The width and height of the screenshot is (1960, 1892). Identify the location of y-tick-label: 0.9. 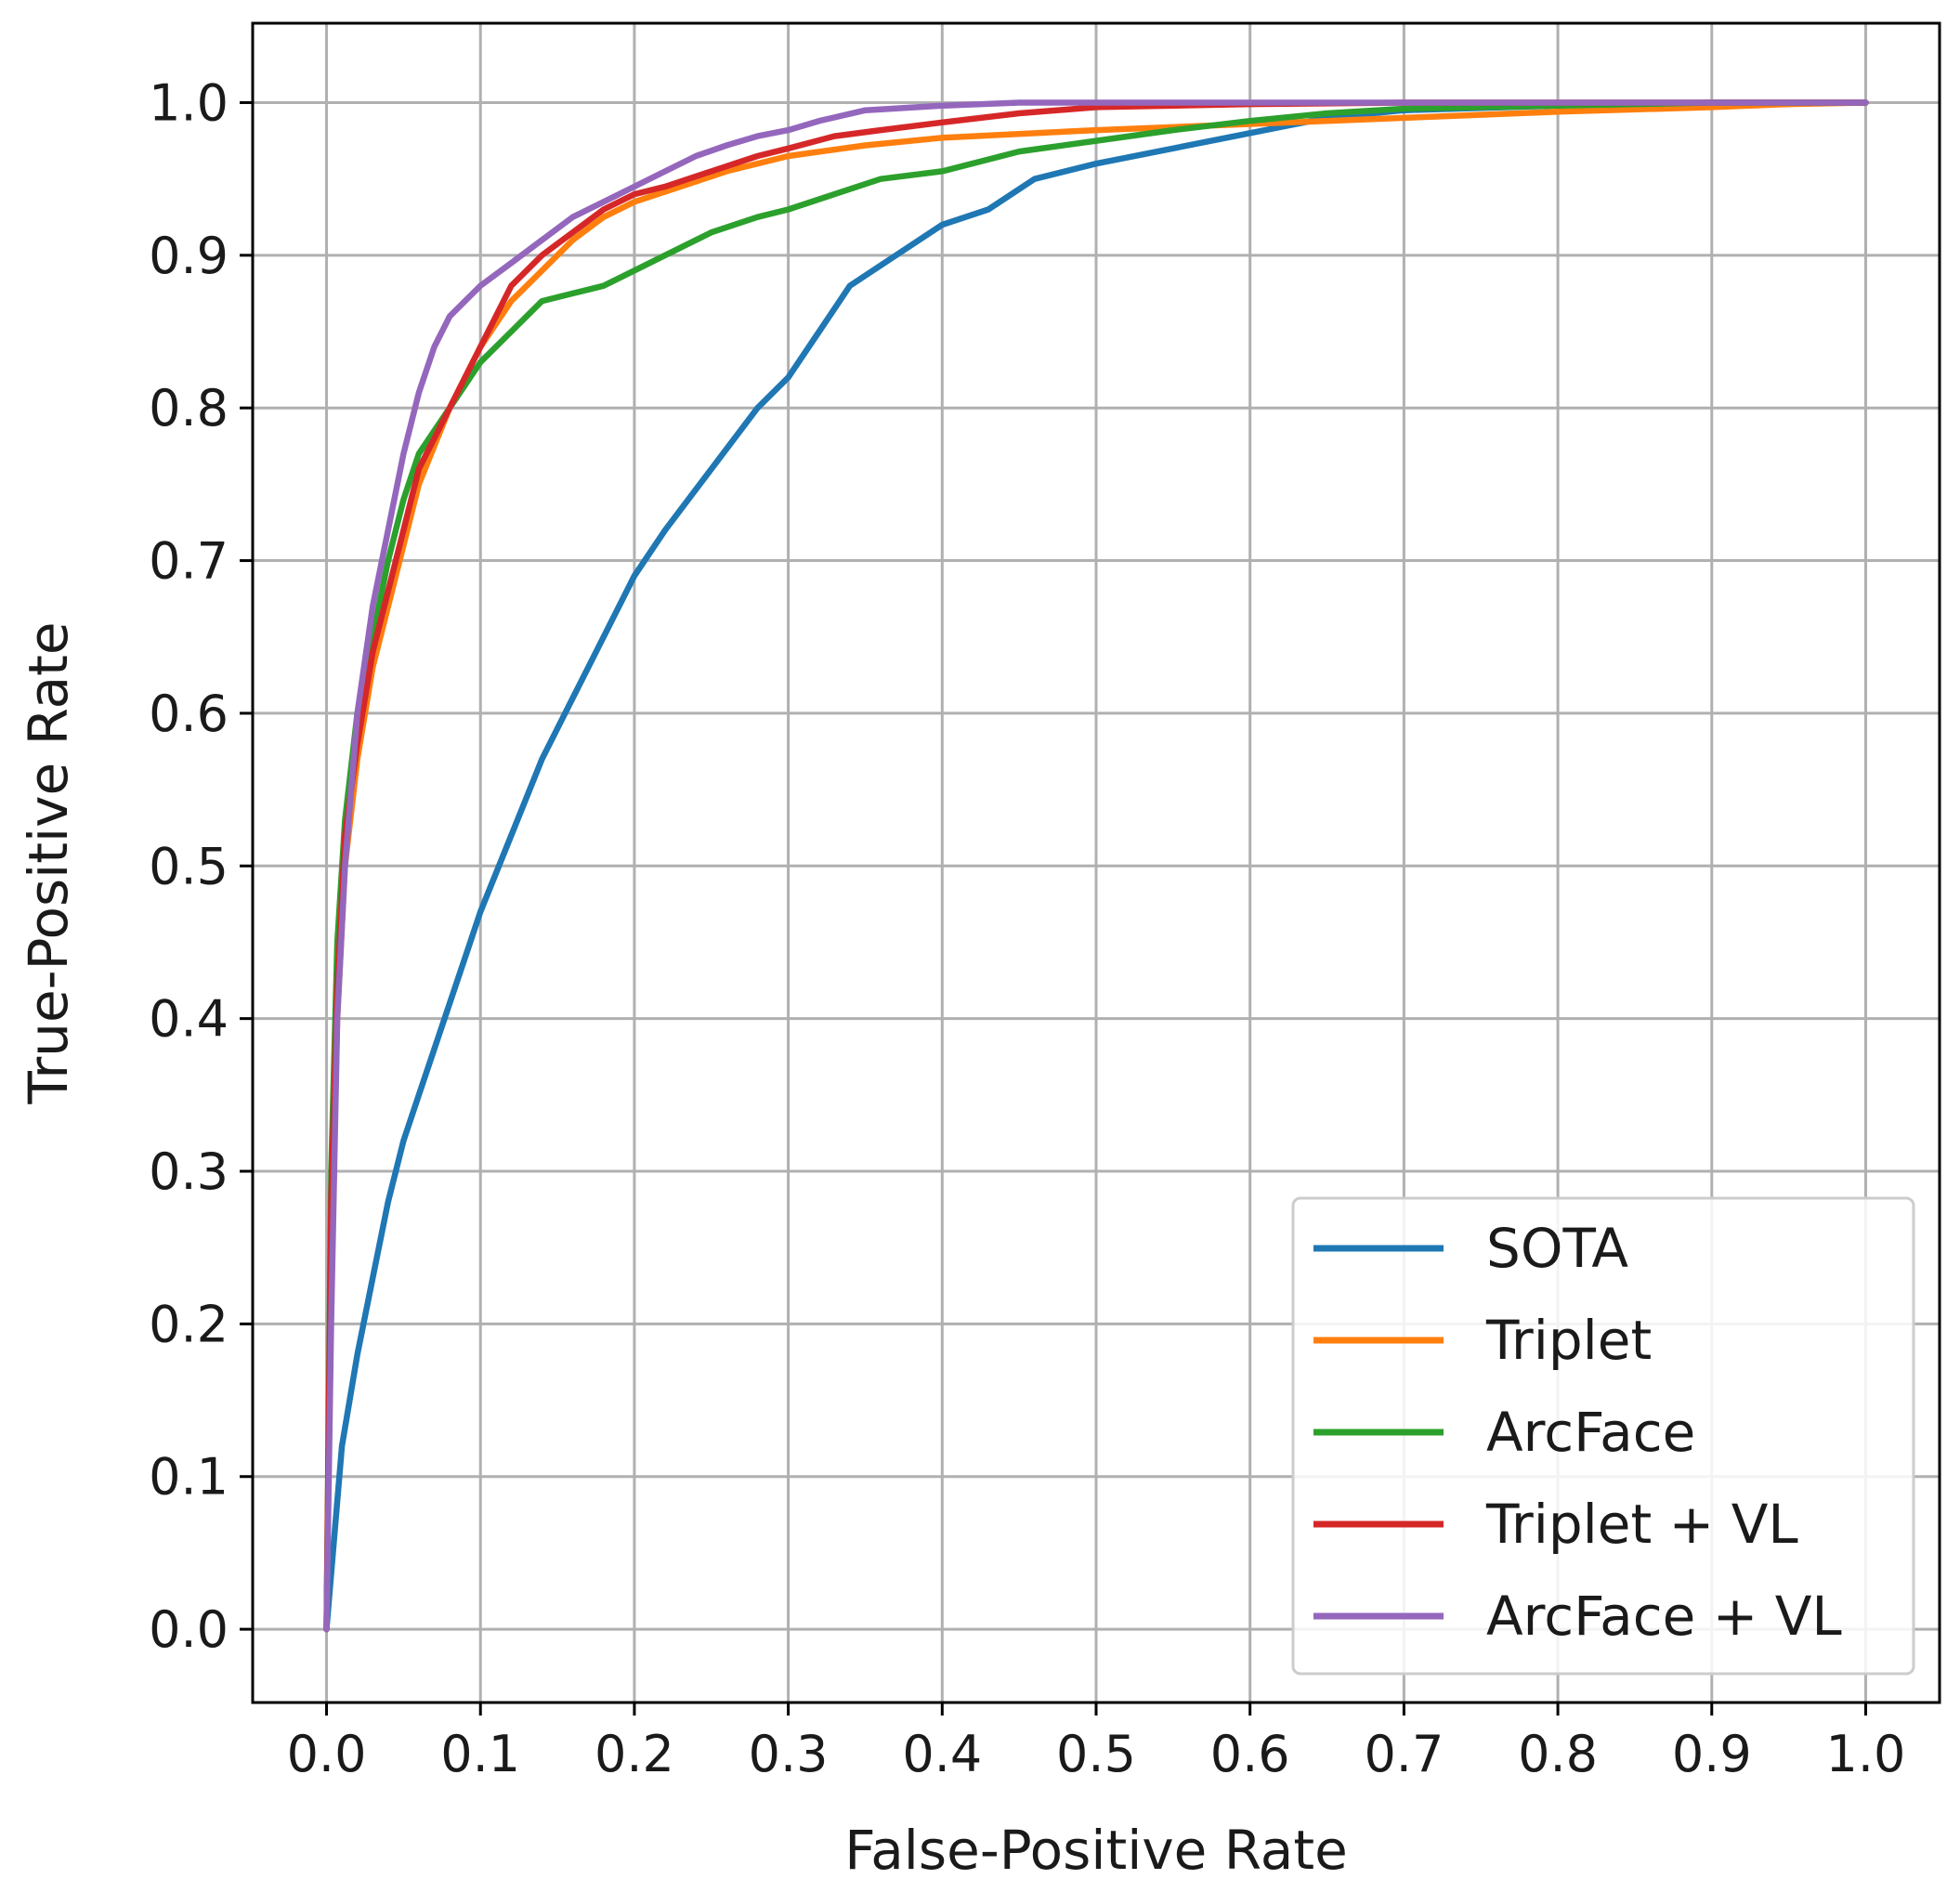
(189, 256).